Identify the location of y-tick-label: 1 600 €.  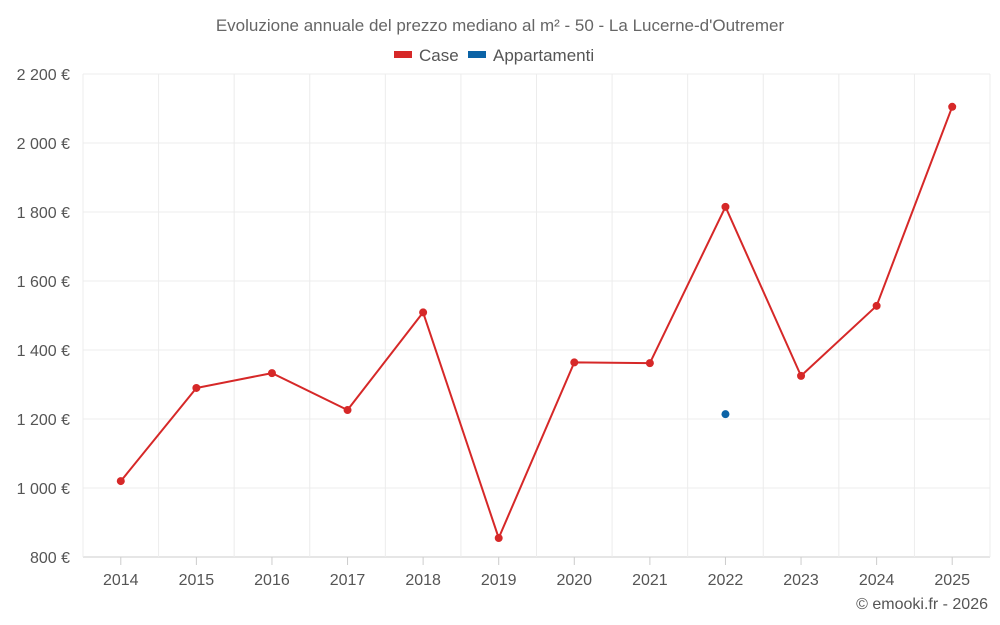
(43, 282).